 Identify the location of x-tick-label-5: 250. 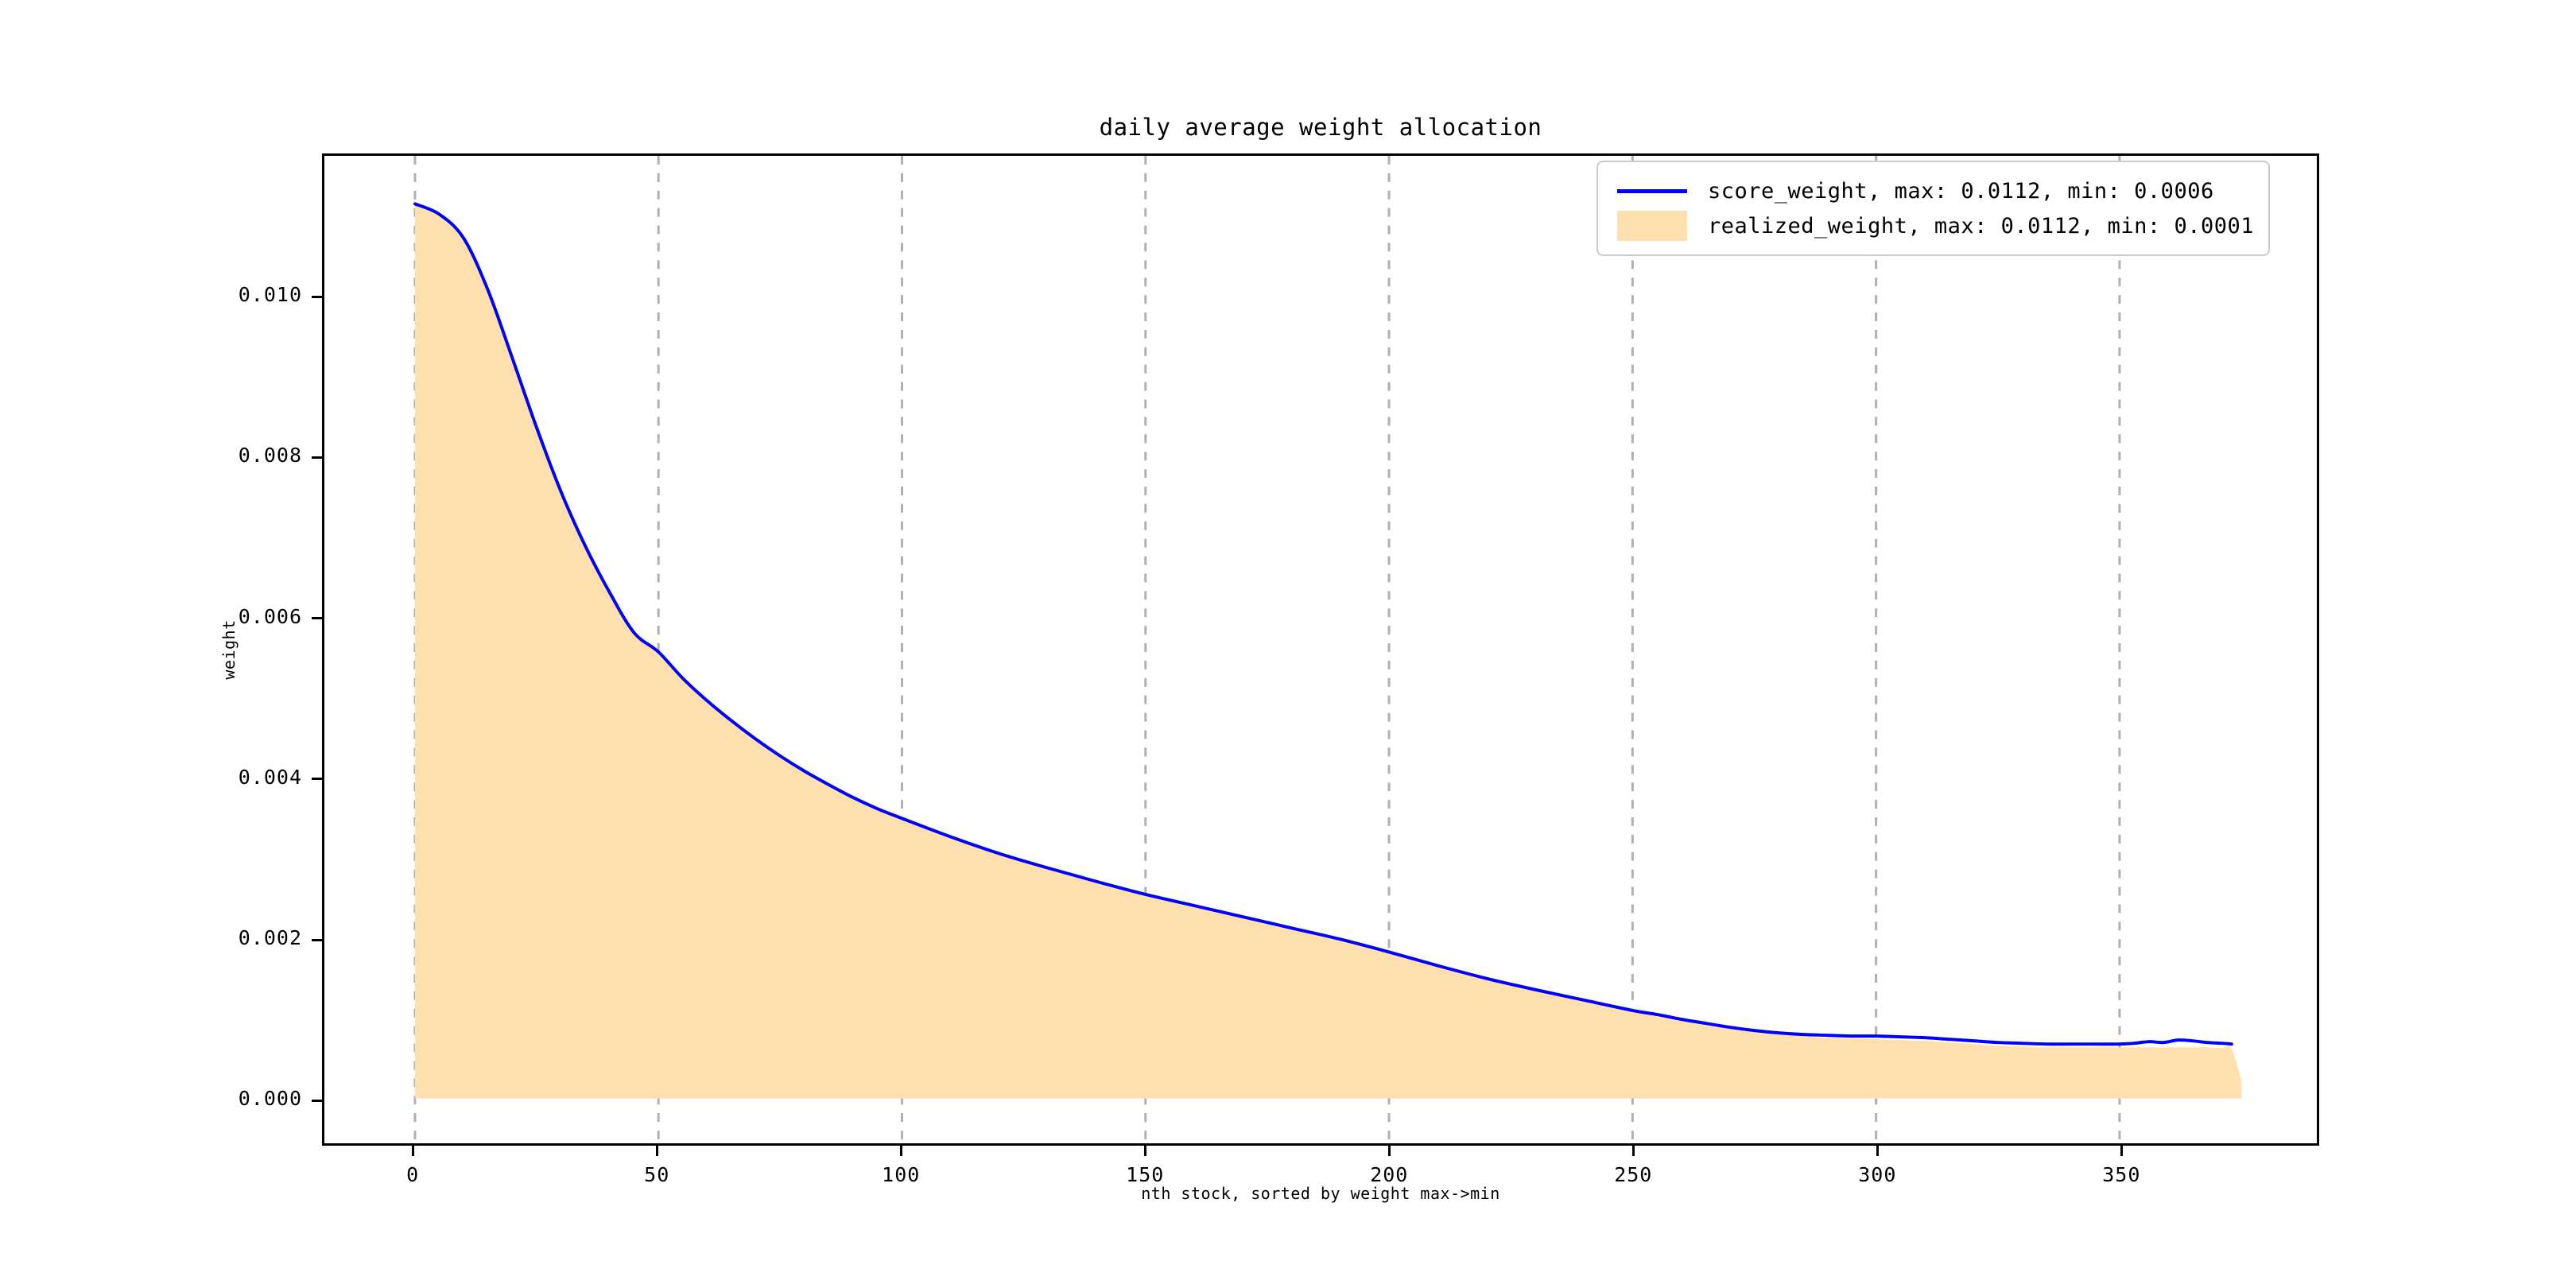
(1633, 1174).